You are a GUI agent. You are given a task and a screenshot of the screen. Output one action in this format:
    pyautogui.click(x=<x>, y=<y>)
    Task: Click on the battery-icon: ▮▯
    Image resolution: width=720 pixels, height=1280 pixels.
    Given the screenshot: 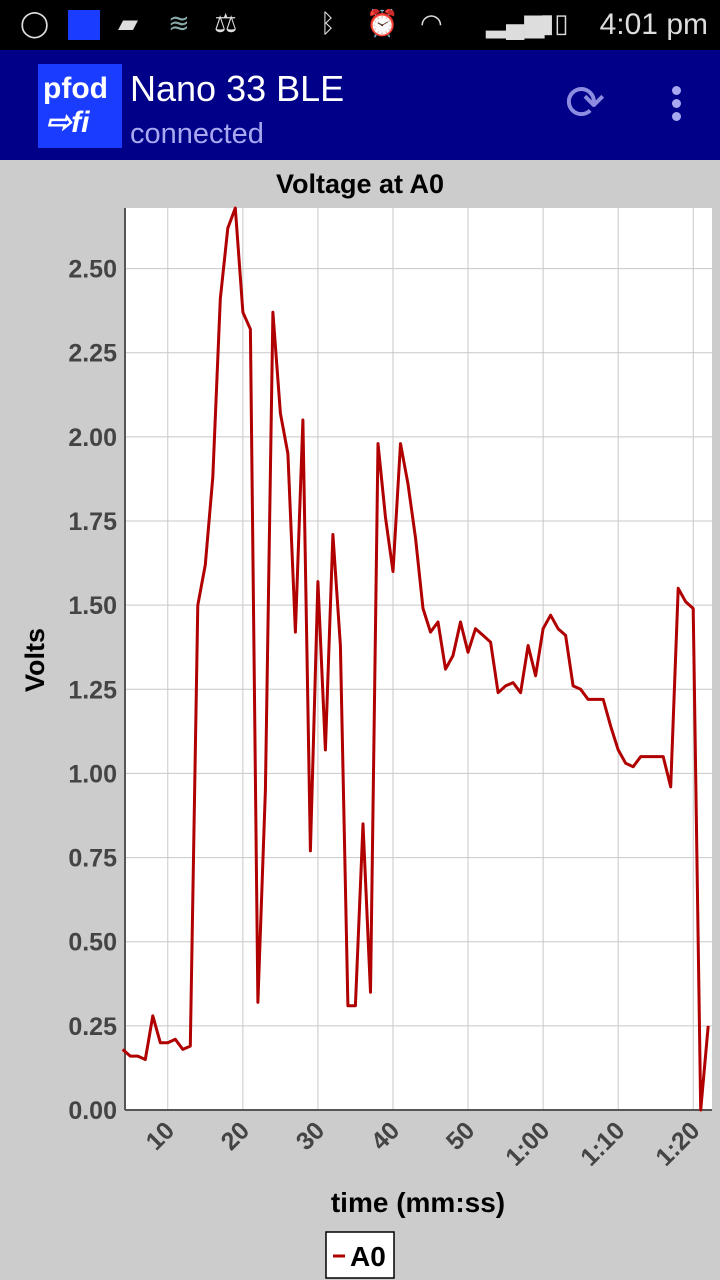 What is the action you would take?
    pyautogui.click(x=554, y=23)
    